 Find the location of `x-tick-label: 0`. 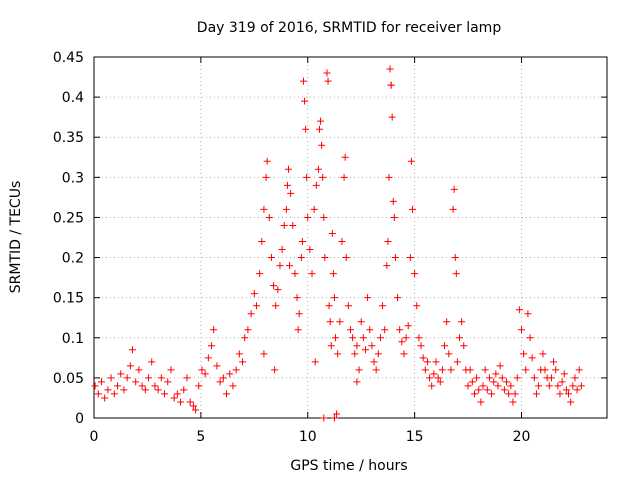

x-tick-label: 0 is located at coordinates (94, 437).